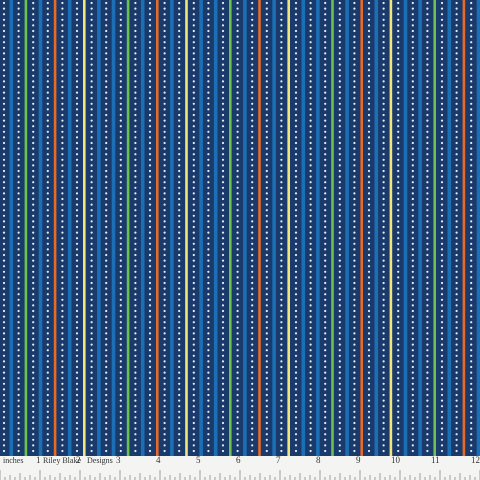 This screenshot has height=480, width=480. What do you see at coordinates (62, 460) in the screenshot?
I see `ruler-brand: Riley Blake` at bounding box center [62, 460].